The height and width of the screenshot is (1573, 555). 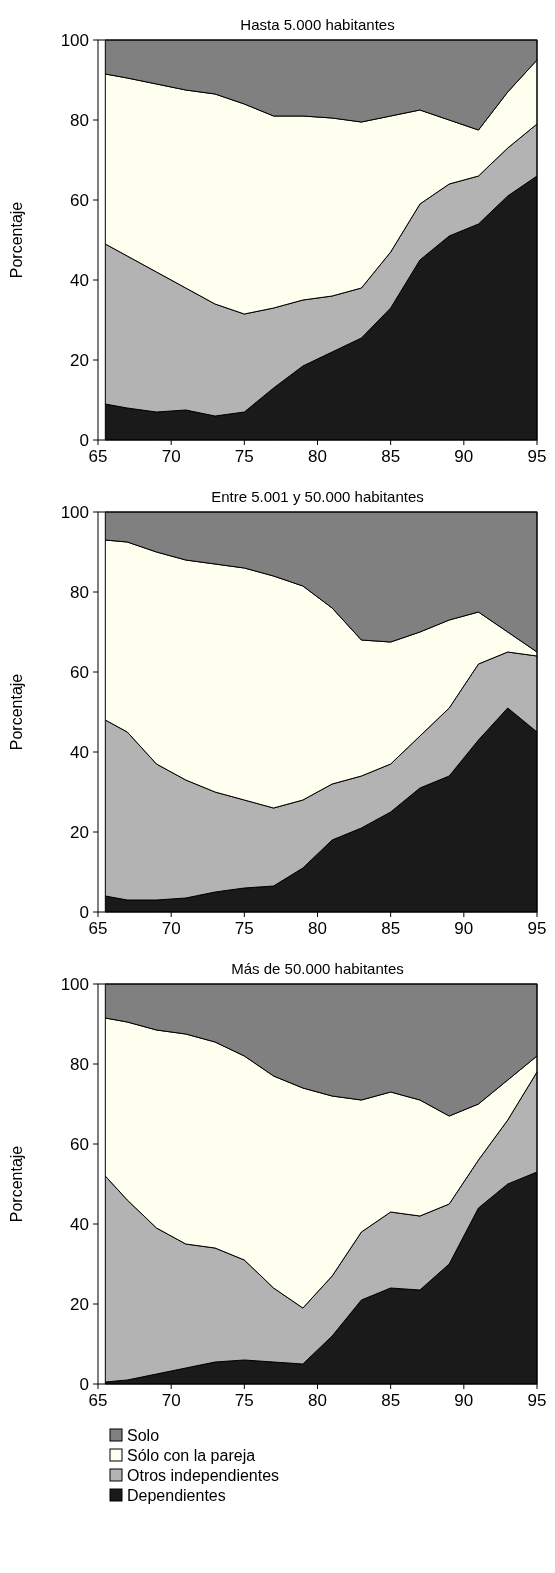 What do you see at coordinates (143, 1435) in the screenshot?
I see `legend-label: Solo` at bounding box center [143, 1435].